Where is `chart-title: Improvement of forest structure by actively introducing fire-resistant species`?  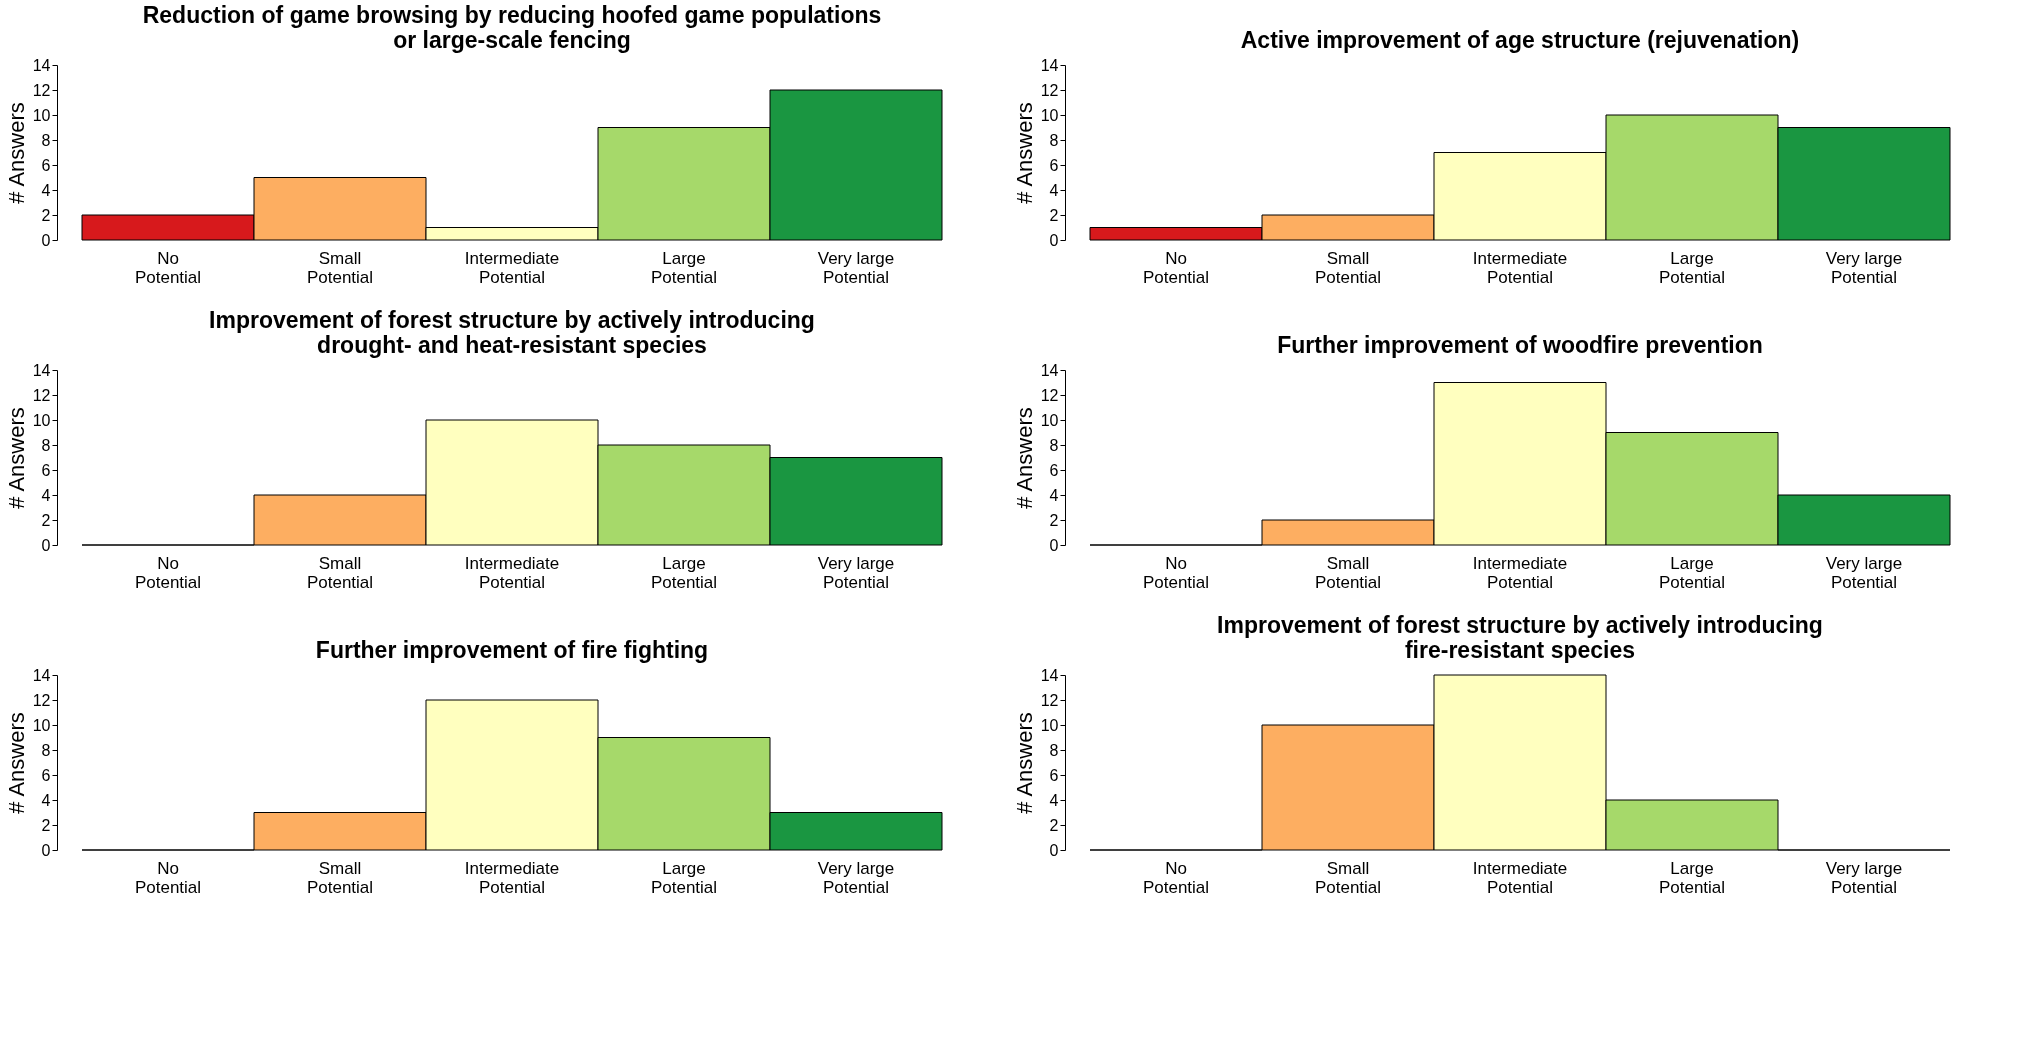 chart-title: Improvement of forest structure by actively introducing fire-resistant species is located at coordinates (1520, 637).